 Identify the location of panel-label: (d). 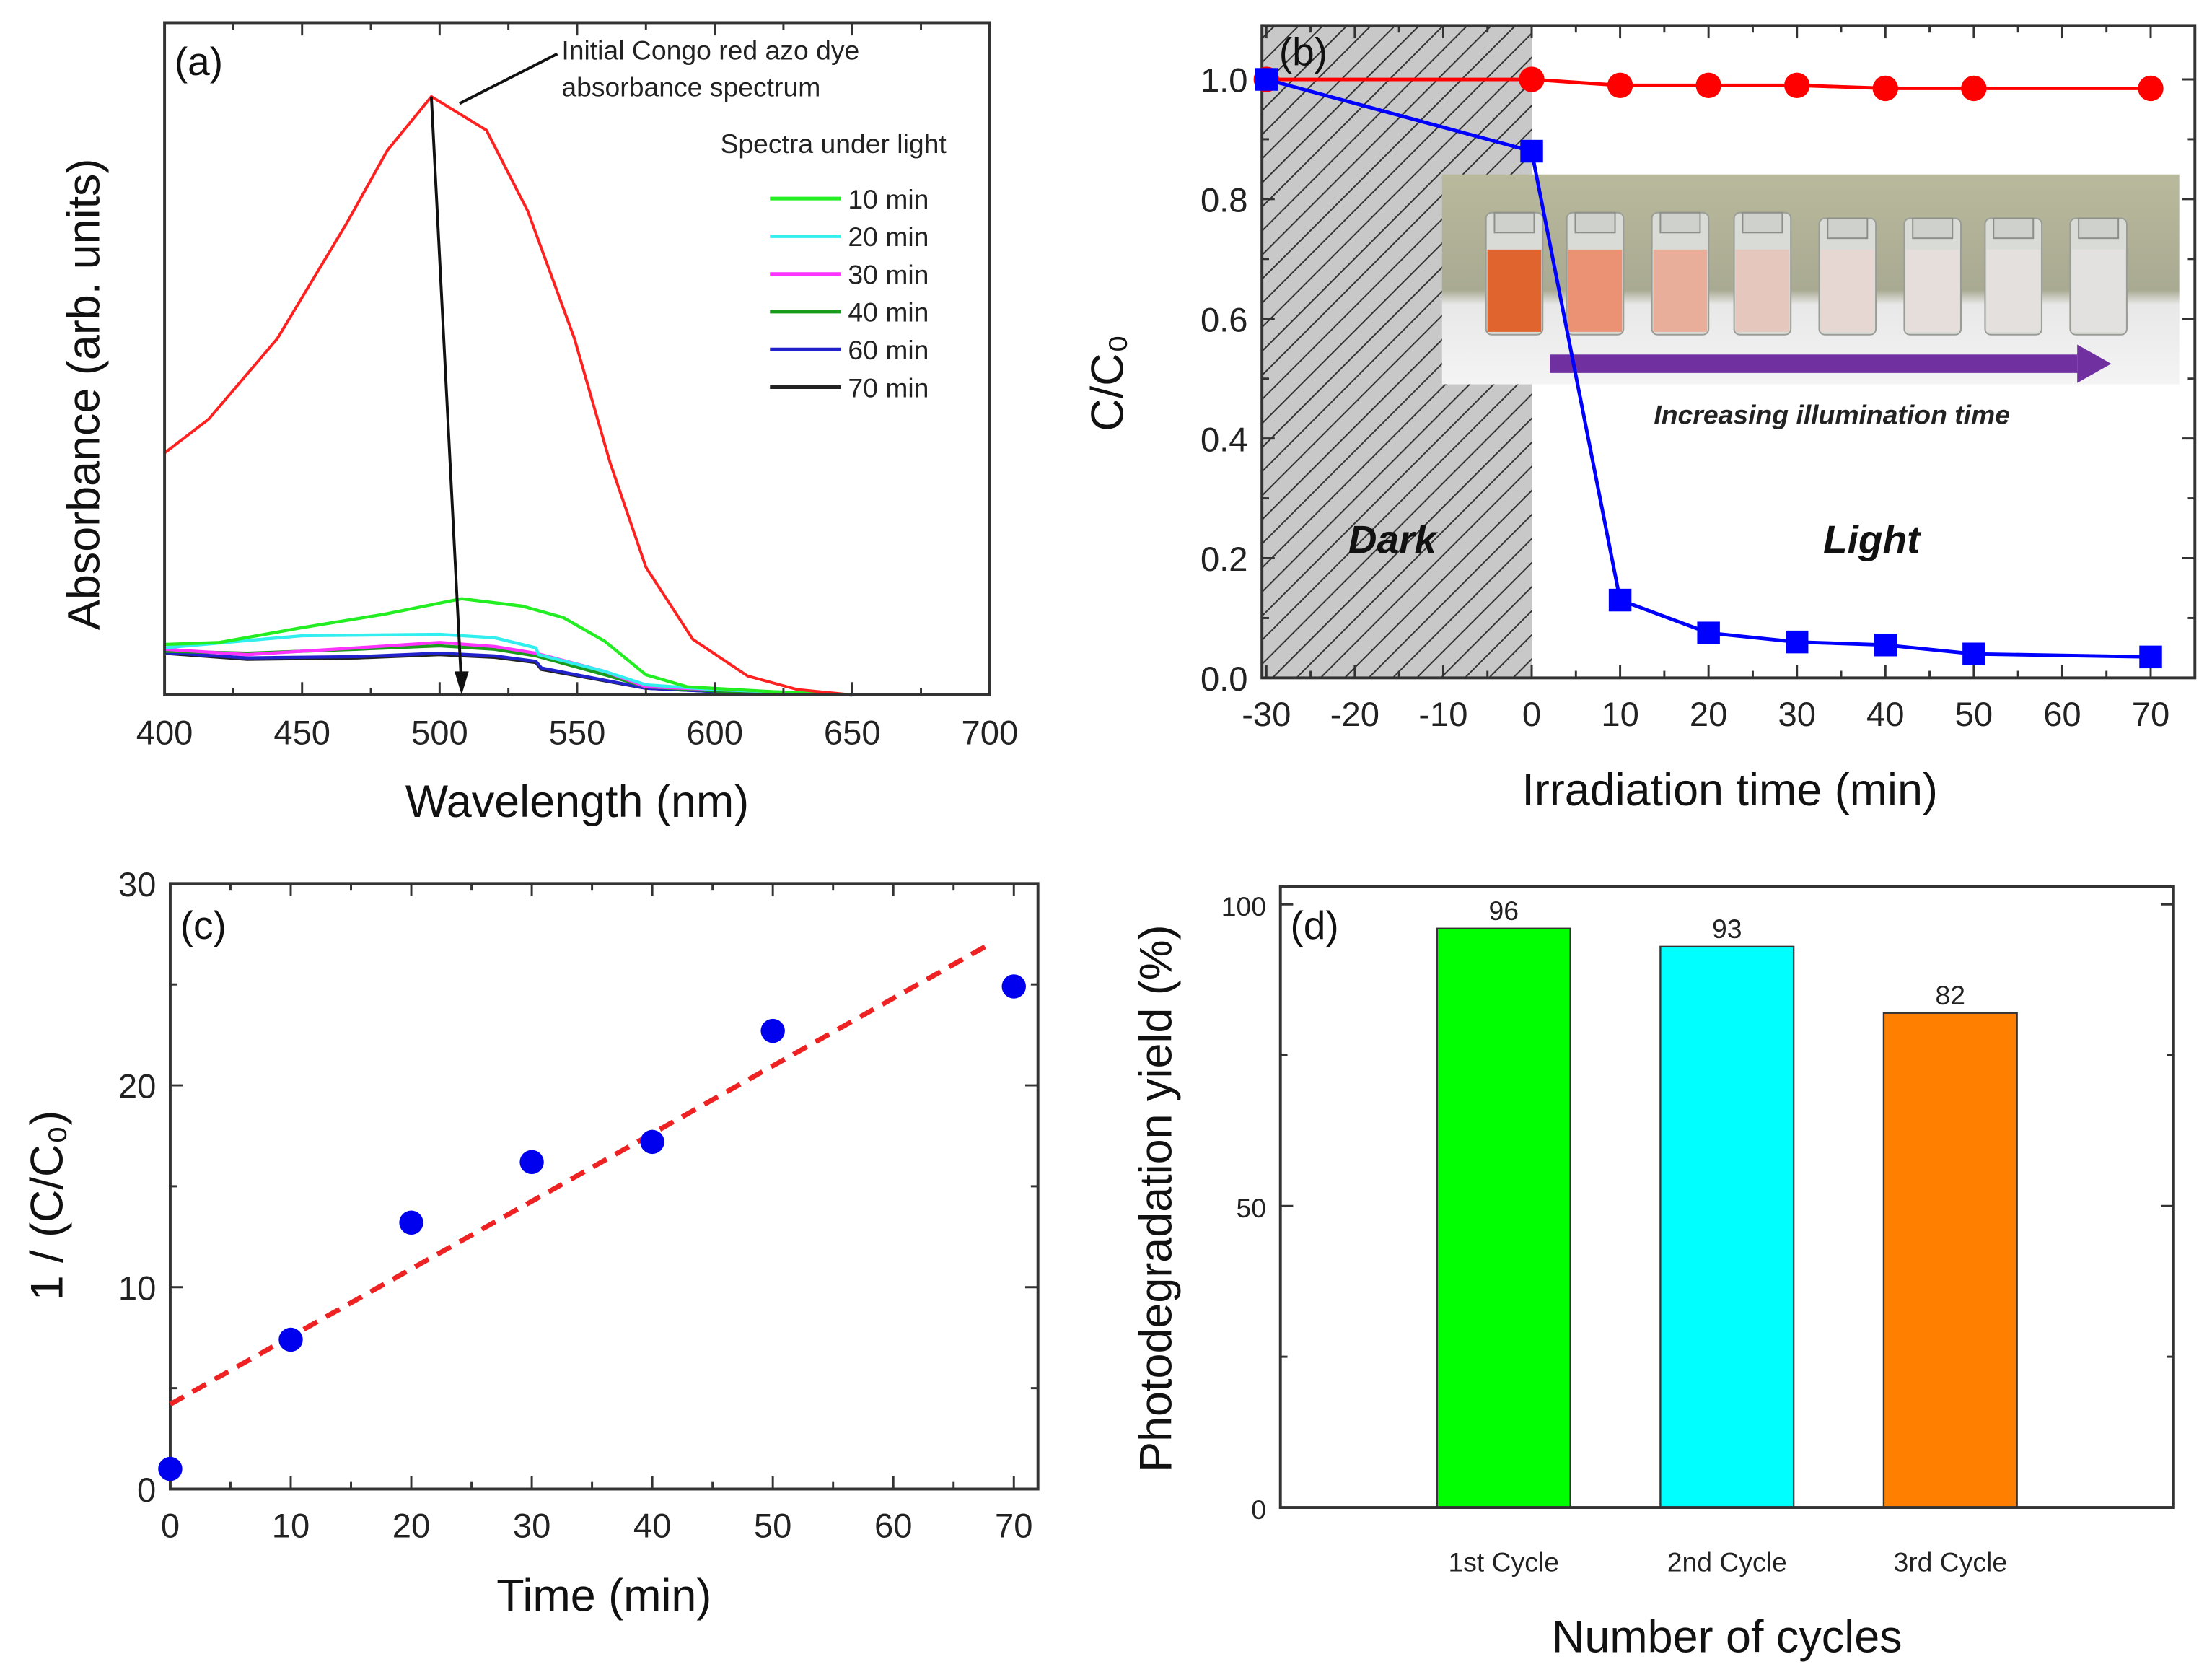
(1314, 925).